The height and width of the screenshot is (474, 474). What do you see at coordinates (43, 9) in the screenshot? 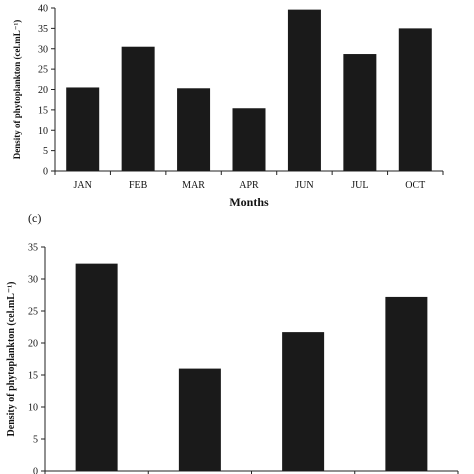
I see `chart0-y-tick-label: 40` at bounding box center [43, 9].